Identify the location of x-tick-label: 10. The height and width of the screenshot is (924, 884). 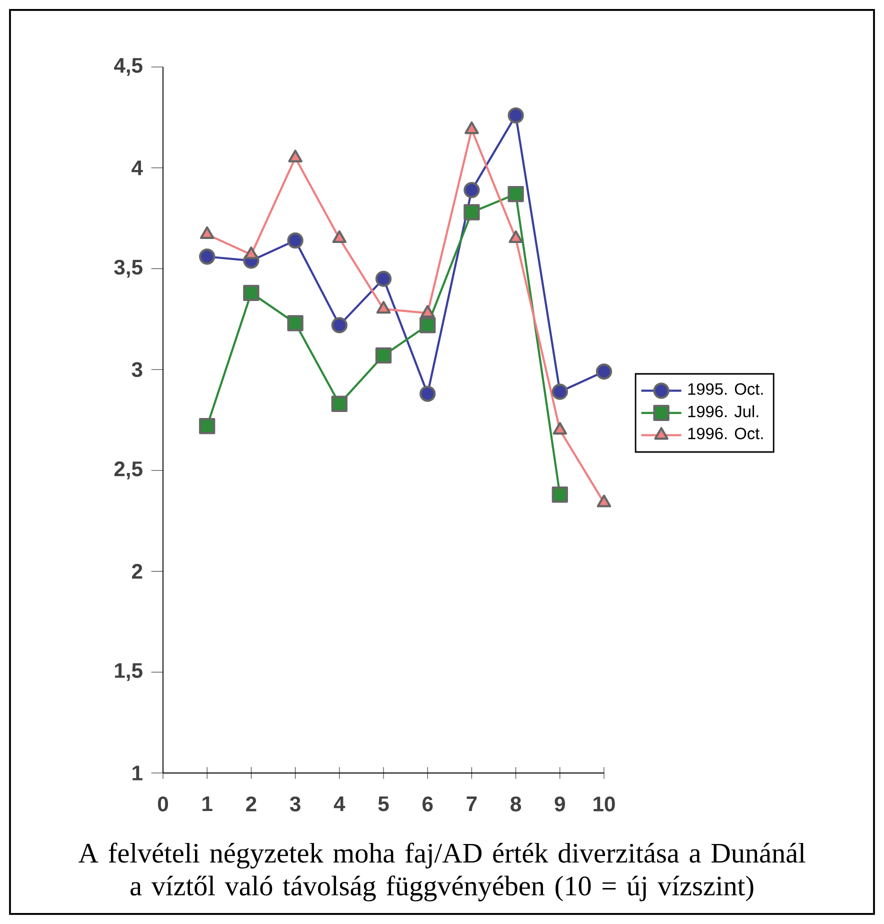
(604, 804).